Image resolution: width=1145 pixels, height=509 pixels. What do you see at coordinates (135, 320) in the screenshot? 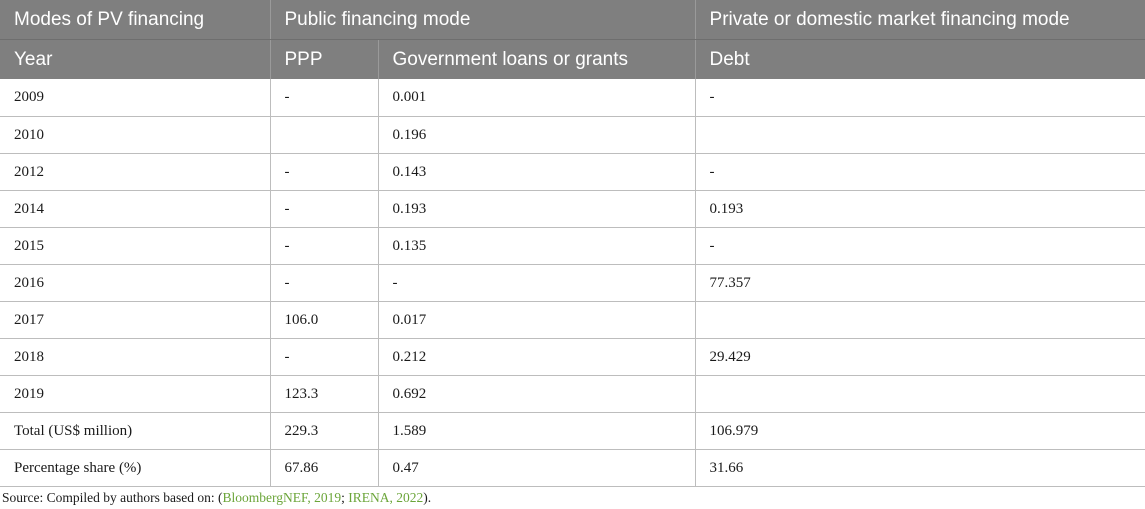
I see `cell-year: 2017` at bounding box center [135, 320].